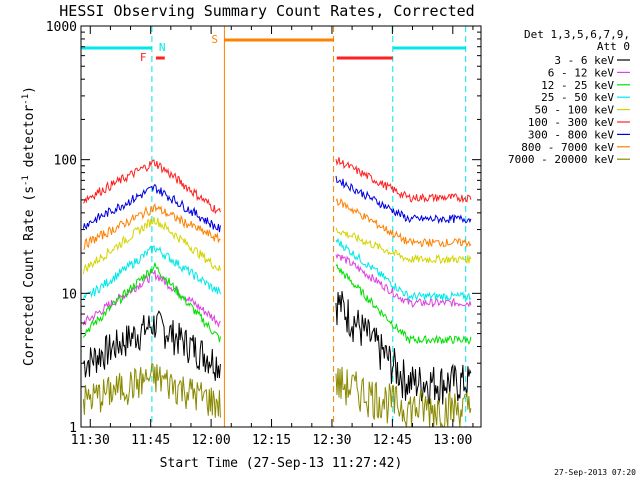  Describe the element at coordinates (571, 134) in the screenshot. I see `legend-label: 300 - 800 keV` at that location.